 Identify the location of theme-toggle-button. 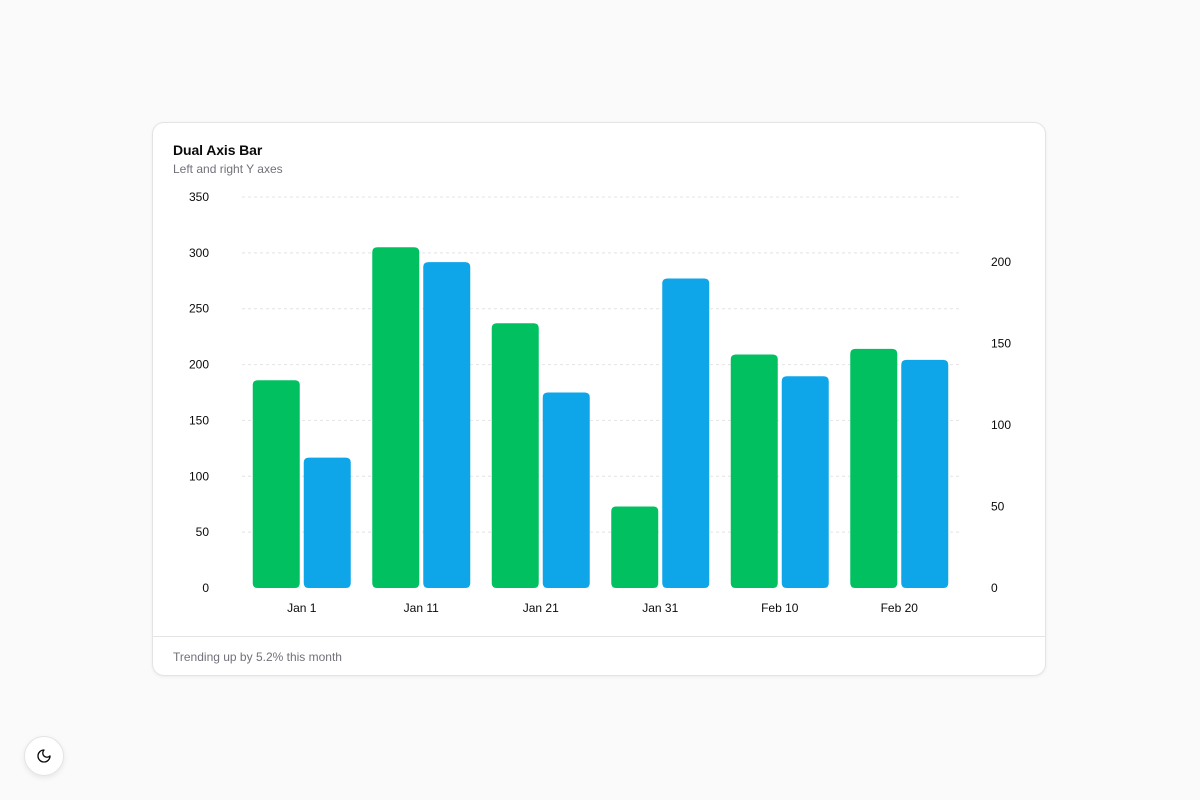
(44, 756).